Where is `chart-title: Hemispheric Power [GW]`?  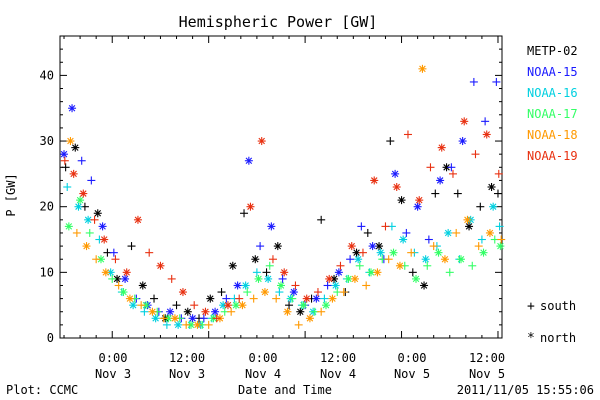 chart-title: Hemispheric Power [GW] is located at coordinates (278, 22).